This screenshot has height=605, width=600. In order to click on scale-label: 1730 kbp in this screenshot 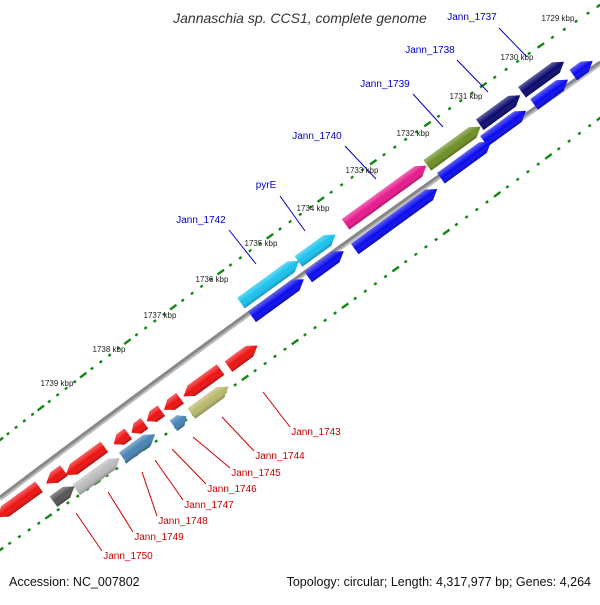, I will do `click(517, 57)`.